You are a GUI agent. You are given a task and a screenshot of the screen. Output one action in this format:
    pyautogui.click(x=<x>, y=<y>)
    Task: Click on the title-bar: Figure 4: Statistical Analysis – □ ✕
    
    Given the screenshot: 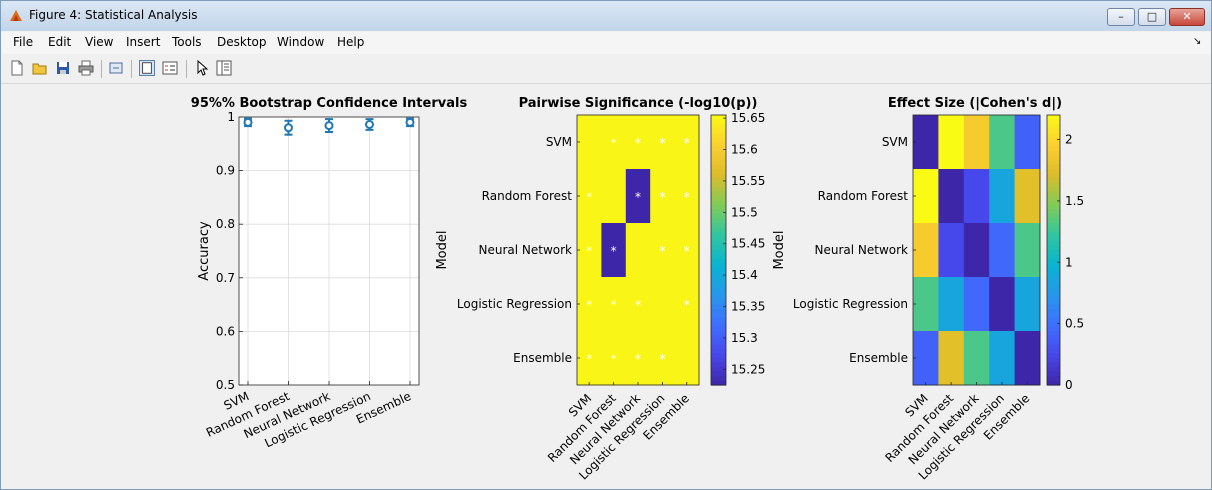 What is the action you would take?
    pyautogui.click(x=606, y=16)
    